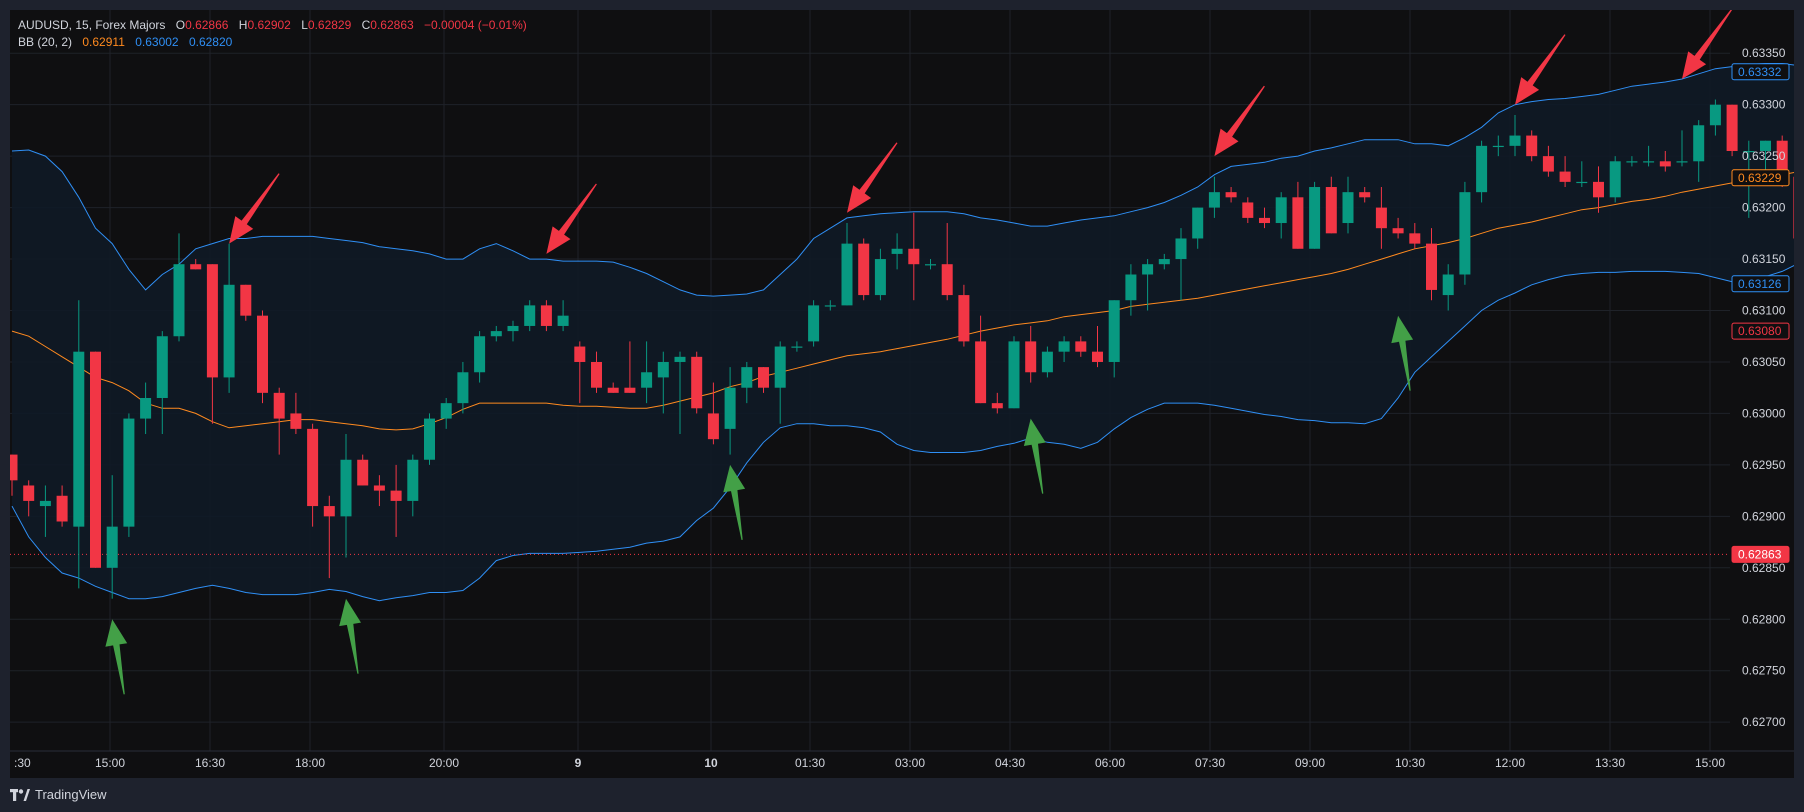 The image size is (1804, 812). I want to click on price-tag: 0.63332, so click(1760, 72).